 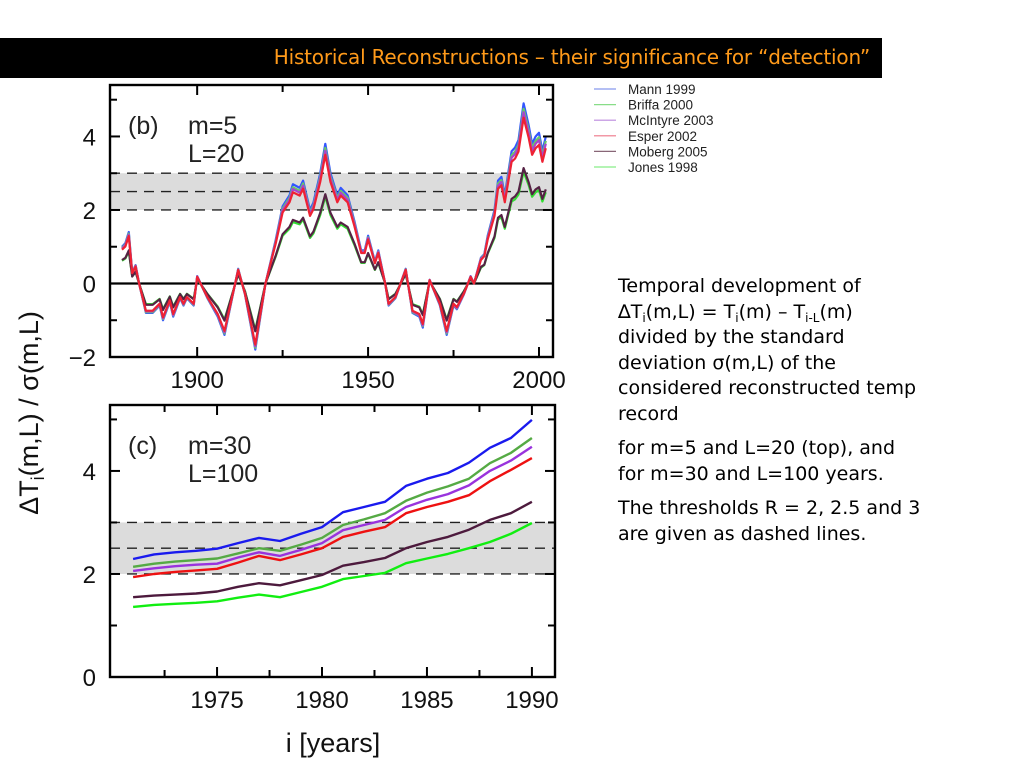 I want to click on legend-label: Jones 1998, so click(x=663, y=167).